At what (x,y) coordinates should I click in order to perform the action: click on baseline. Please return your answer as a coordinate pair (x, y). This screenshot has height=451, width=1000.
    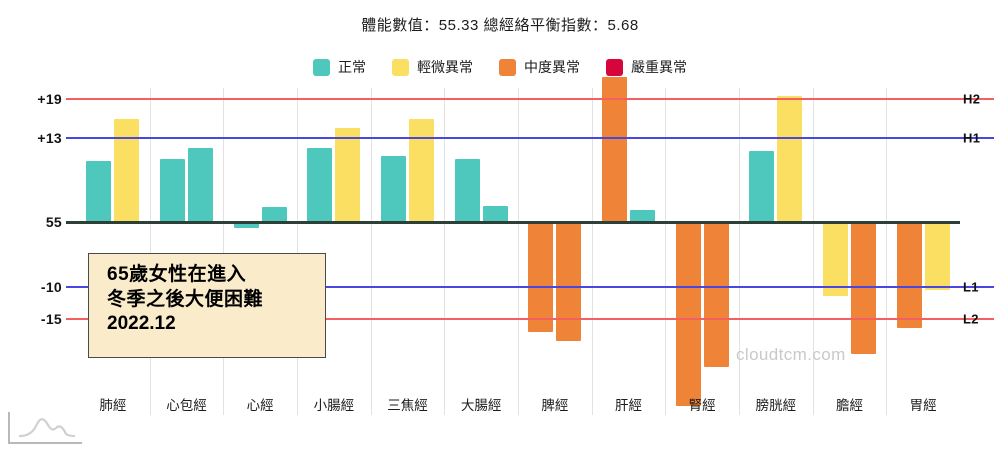
    Looking at the image, I should click on (518, 222).